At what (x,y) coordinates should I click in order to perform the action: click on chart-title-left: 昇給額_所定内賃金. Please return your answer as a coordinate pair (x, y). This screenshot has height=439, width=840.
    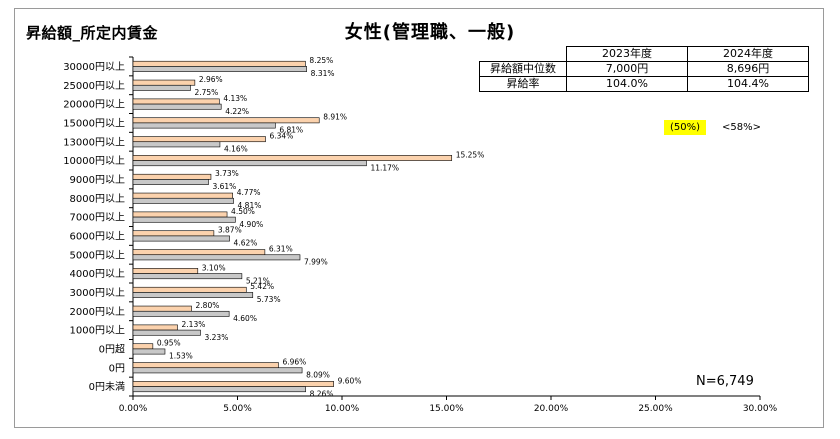
    Looking at the image, I should click on (92, 33).